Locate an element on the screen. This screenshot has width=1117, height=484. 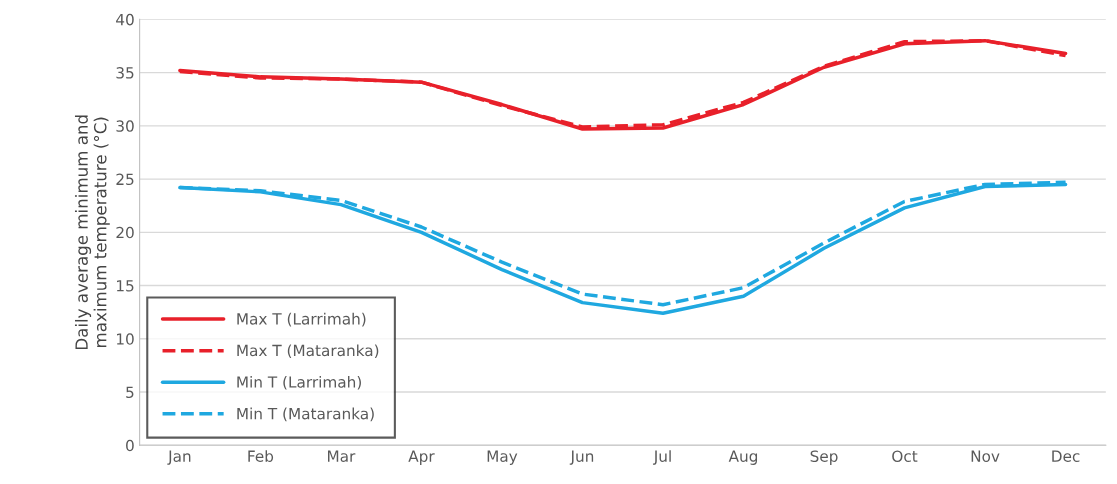
y-axis-title: Daily average minimum and maximum temperature (°C) is located at coordinates (92, 232).